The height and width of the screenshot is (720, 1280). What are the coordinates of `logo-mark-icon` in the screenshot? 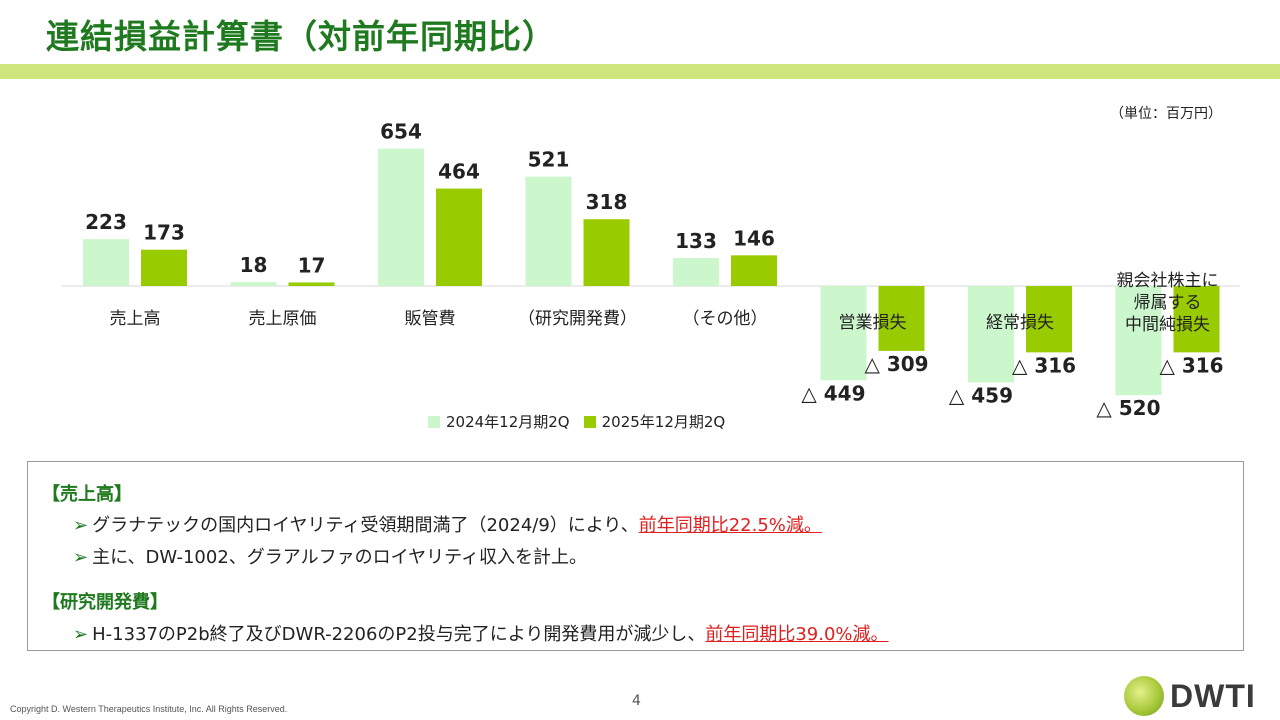 It's located at (1144, 696).